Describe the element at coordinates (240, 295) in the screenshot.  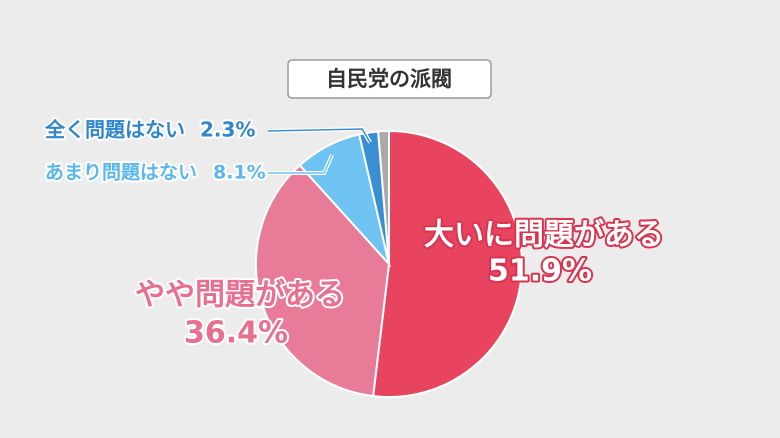
I see `category-label: やや問題がある` at that location.